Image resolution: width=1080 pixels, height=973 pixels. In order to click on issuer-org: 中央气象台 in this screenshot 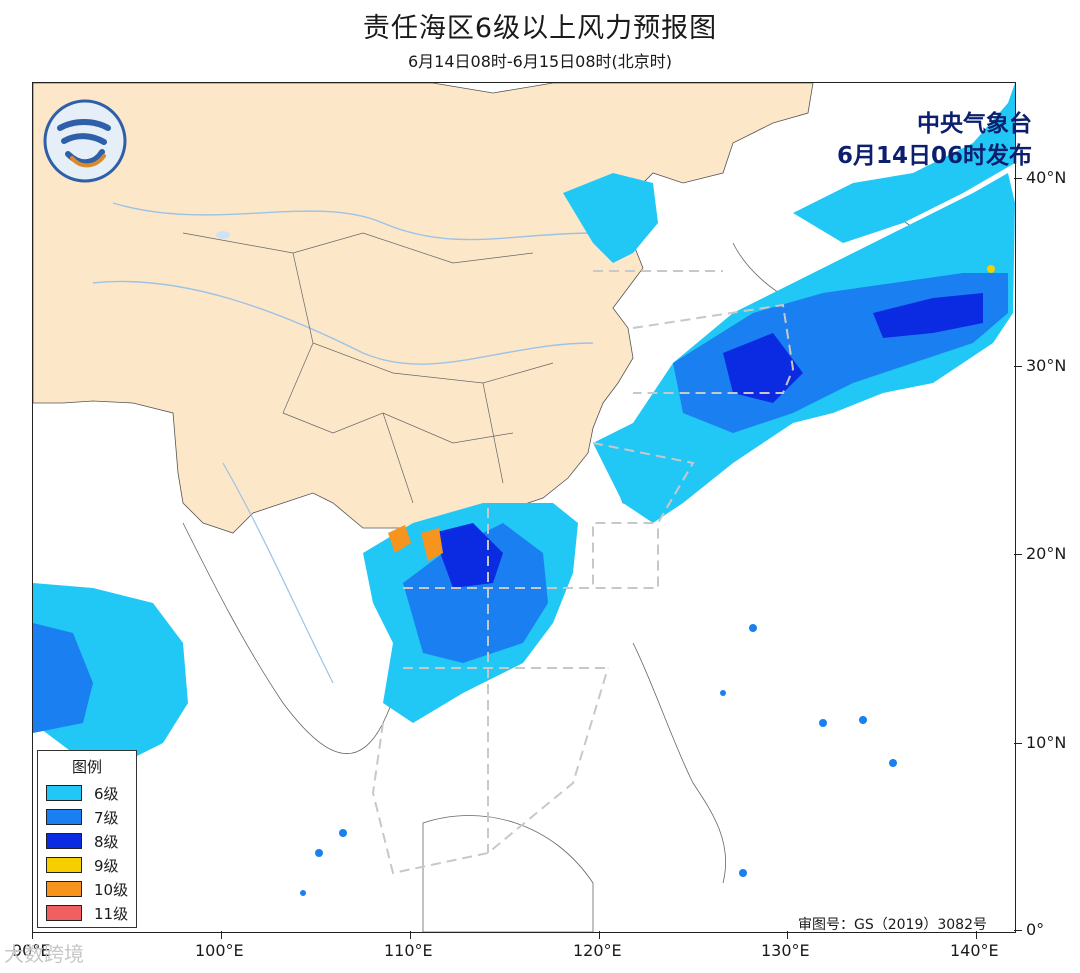, I will do `click(974, 124)`.